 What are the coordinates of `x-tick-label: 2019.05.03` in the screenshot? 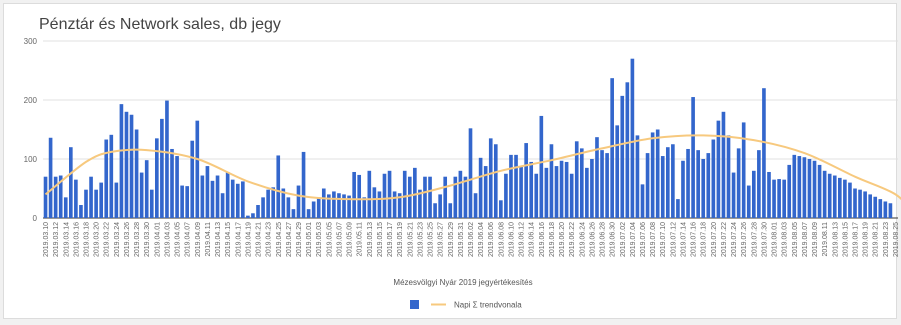 It's located at (319, 239).